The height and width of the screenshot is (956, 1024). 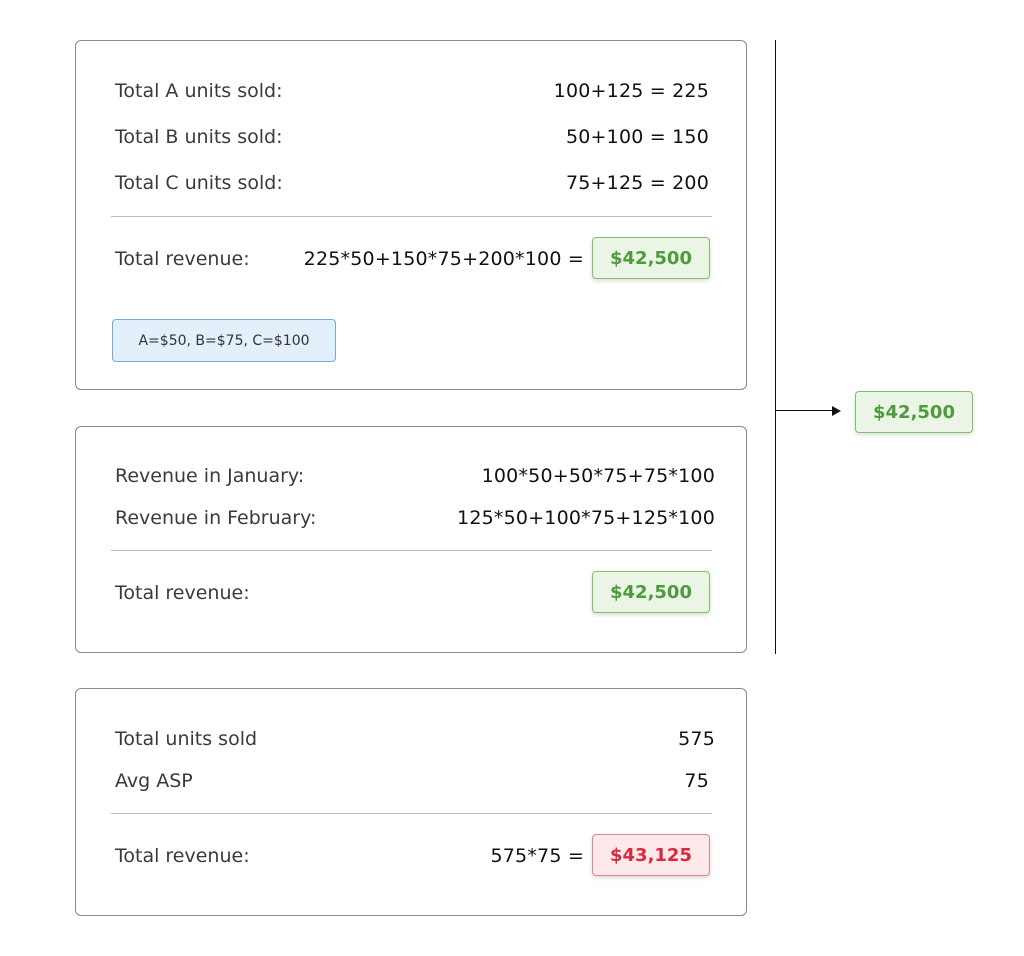 What do you see at coordinates (199, 183) in the screenshot?
I see `row-label-c-units: Total C units sold:` at bounding box center [199, 183].